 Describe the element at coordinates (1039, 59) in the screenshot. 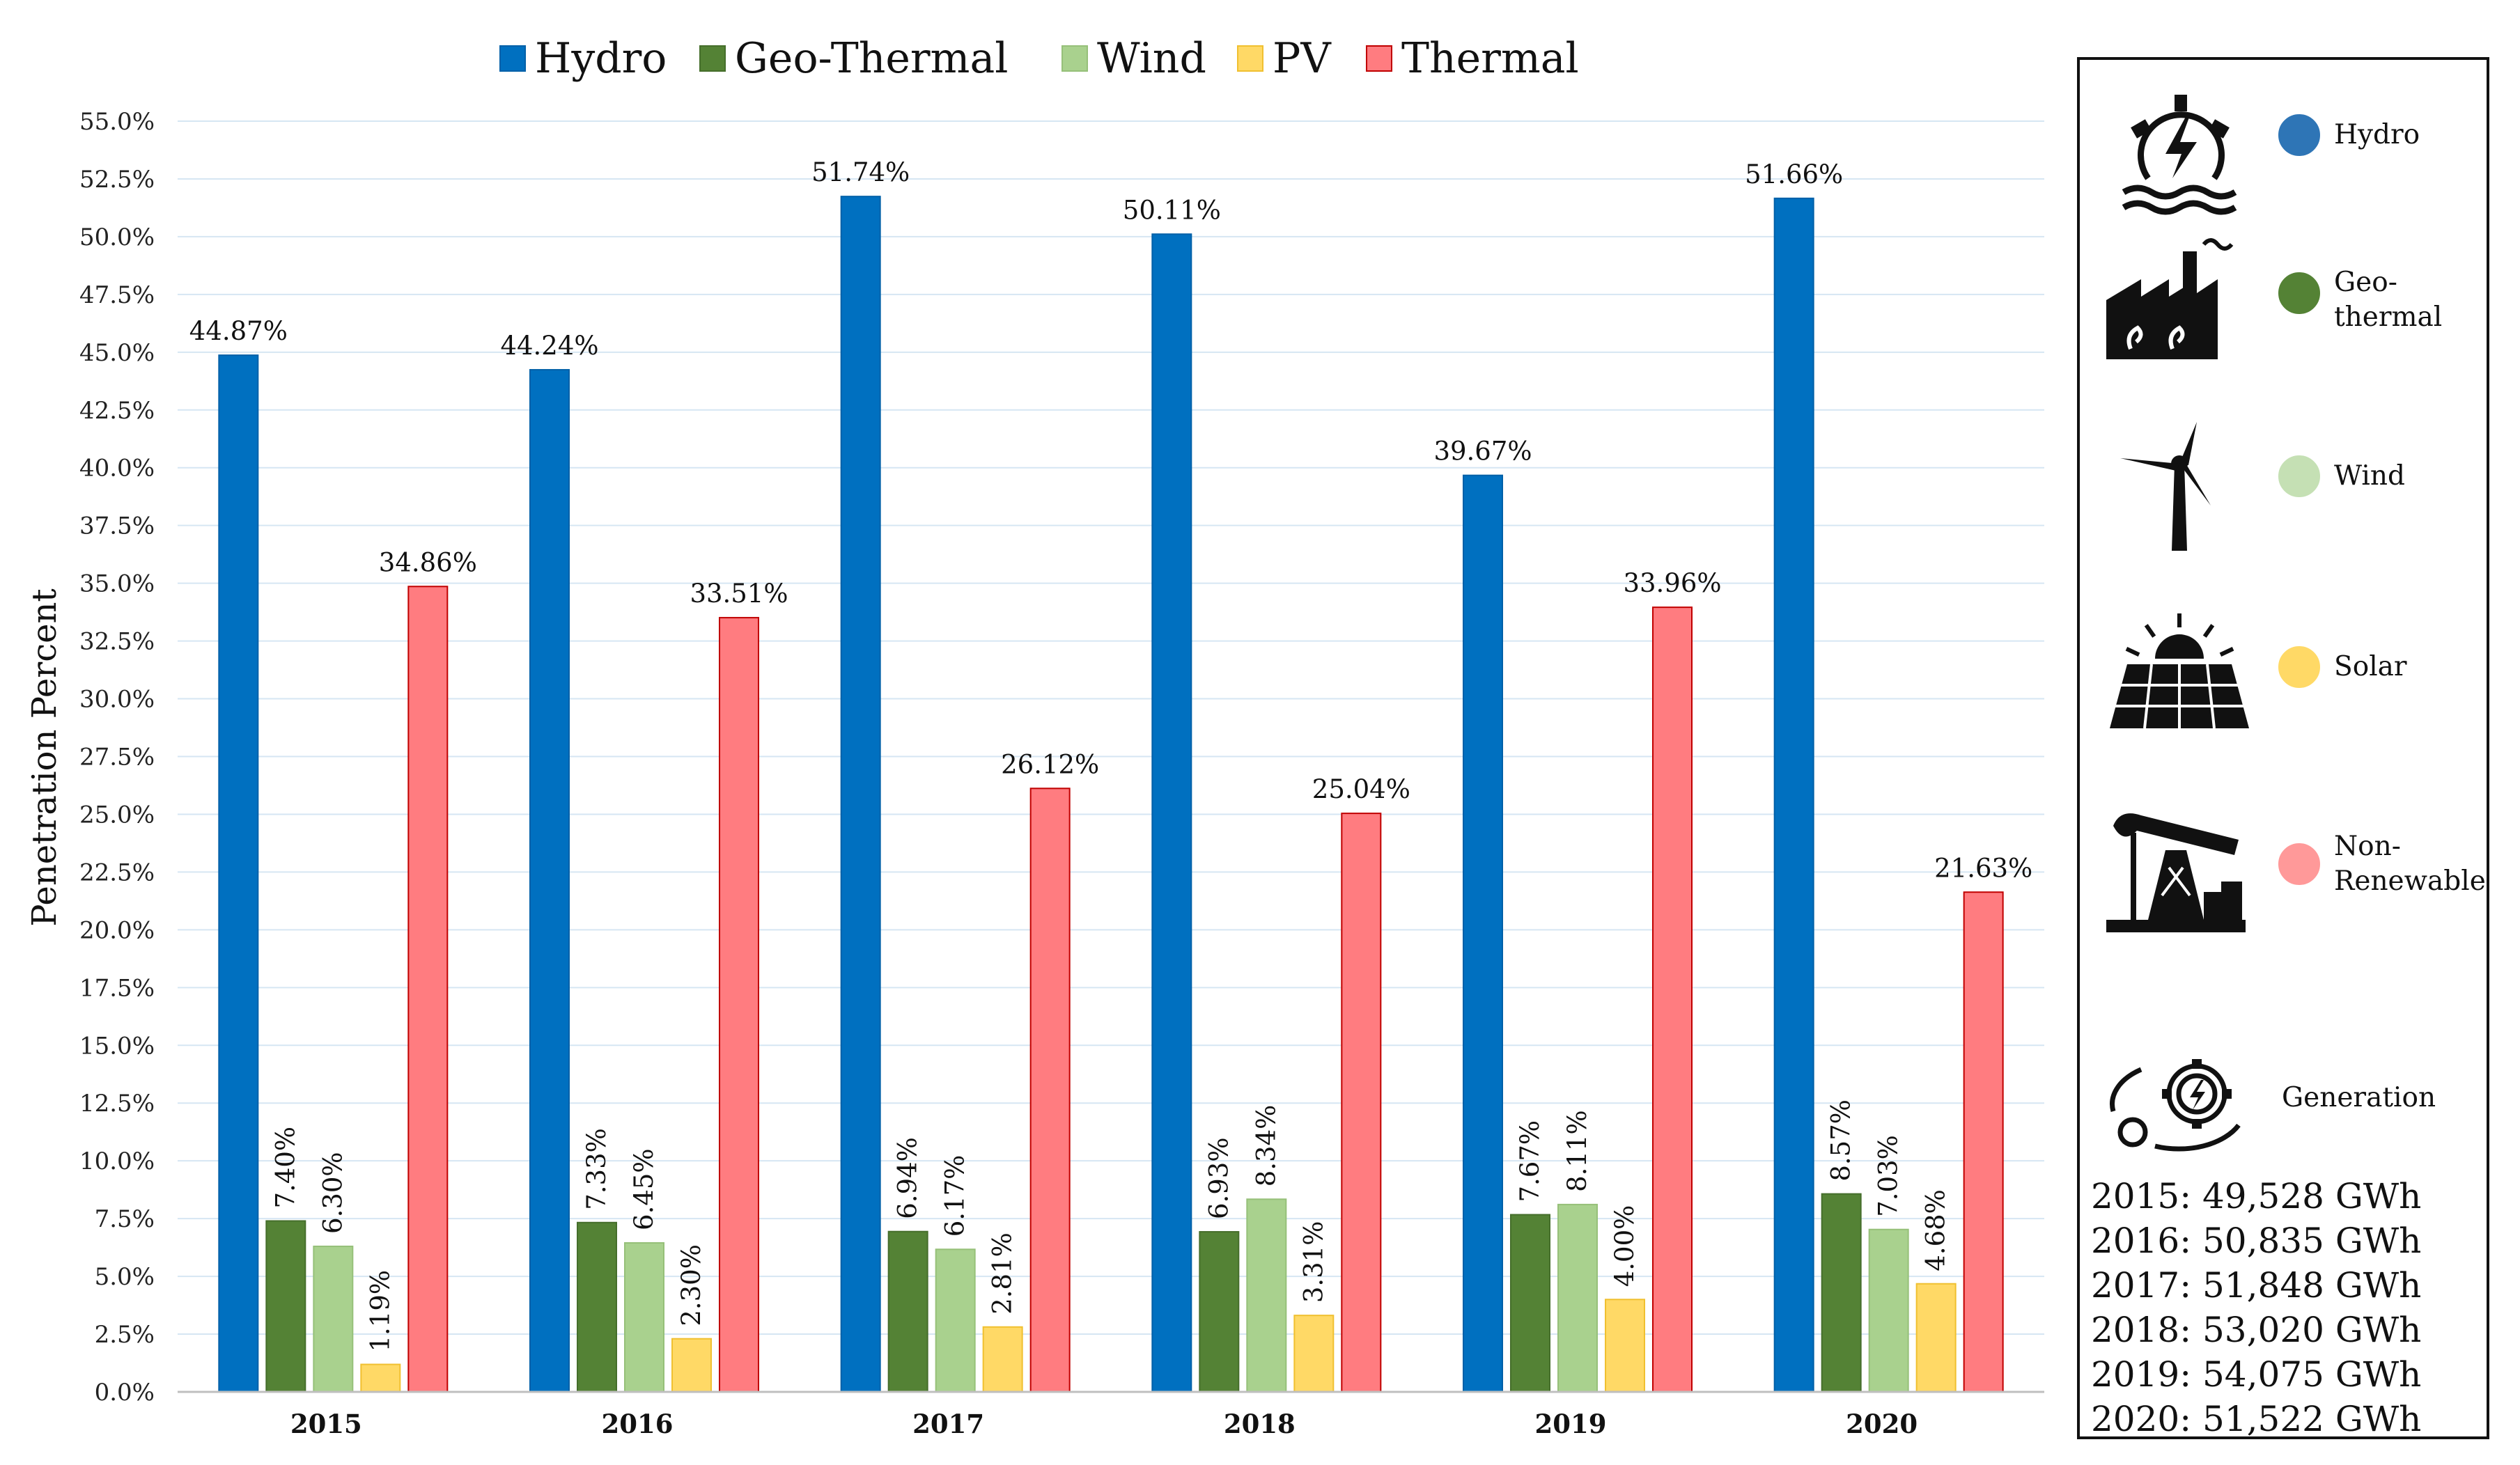

I see `chart-legend: Hydro Geo-Thermal Wind PV Thermal` at that location.